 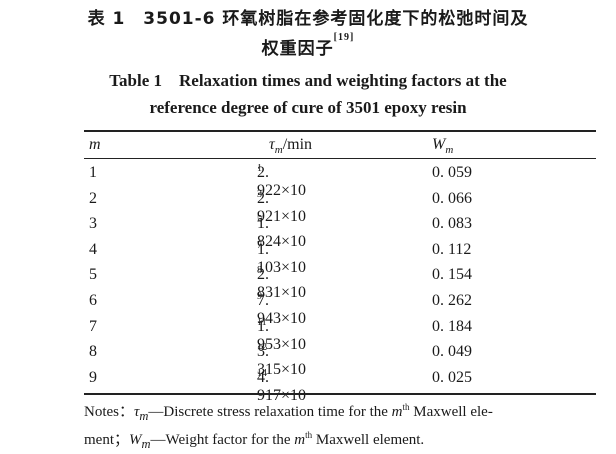 I want to click on notes-w-sub: m, so click(x=146, y=444).